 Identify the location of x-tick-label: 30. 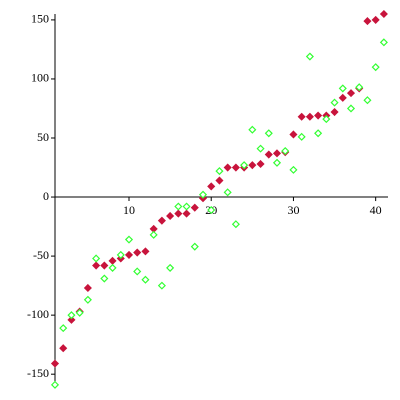
(293, 210).